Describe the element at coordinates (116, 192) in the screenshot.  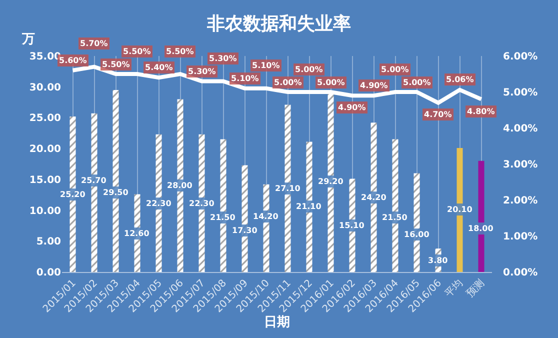
I see `data-label: 29.50` at that location.